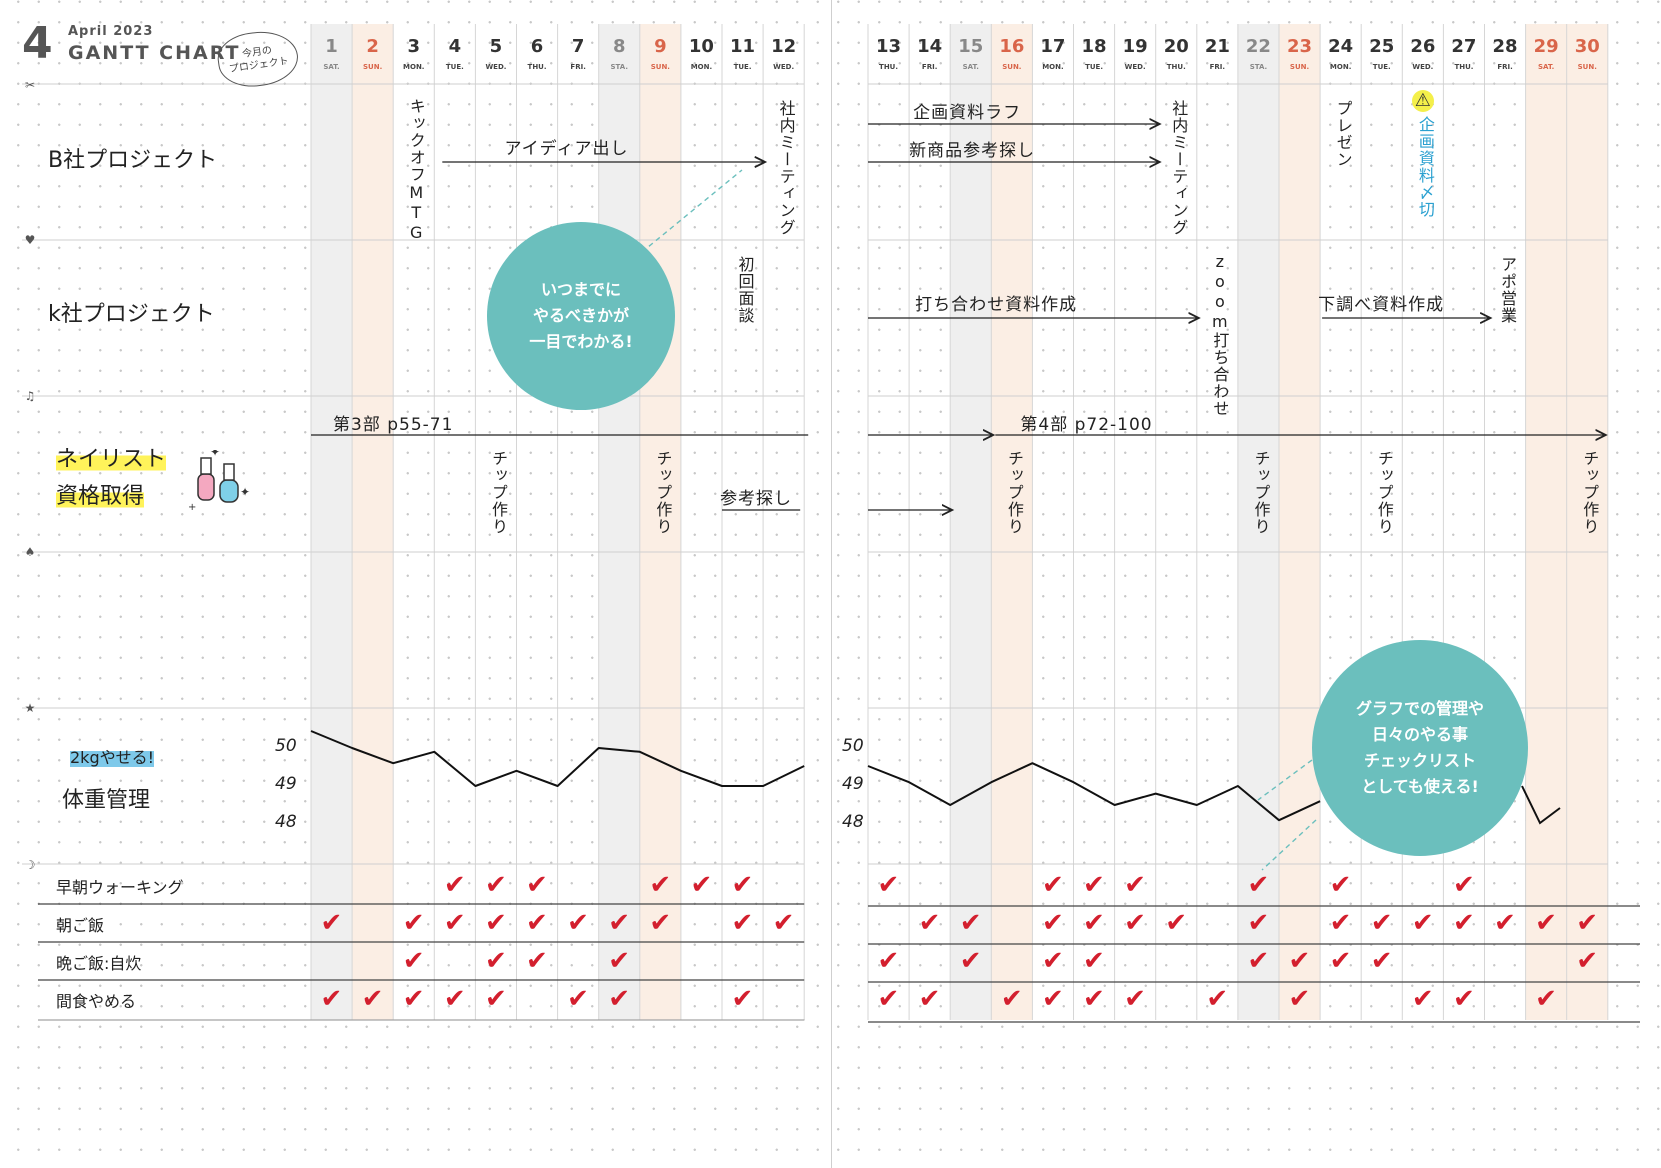  What do you see at coordinates (756, 499) in the screenshot?
I see `task-reference: 参考探し` at bounding box center [756, 499].